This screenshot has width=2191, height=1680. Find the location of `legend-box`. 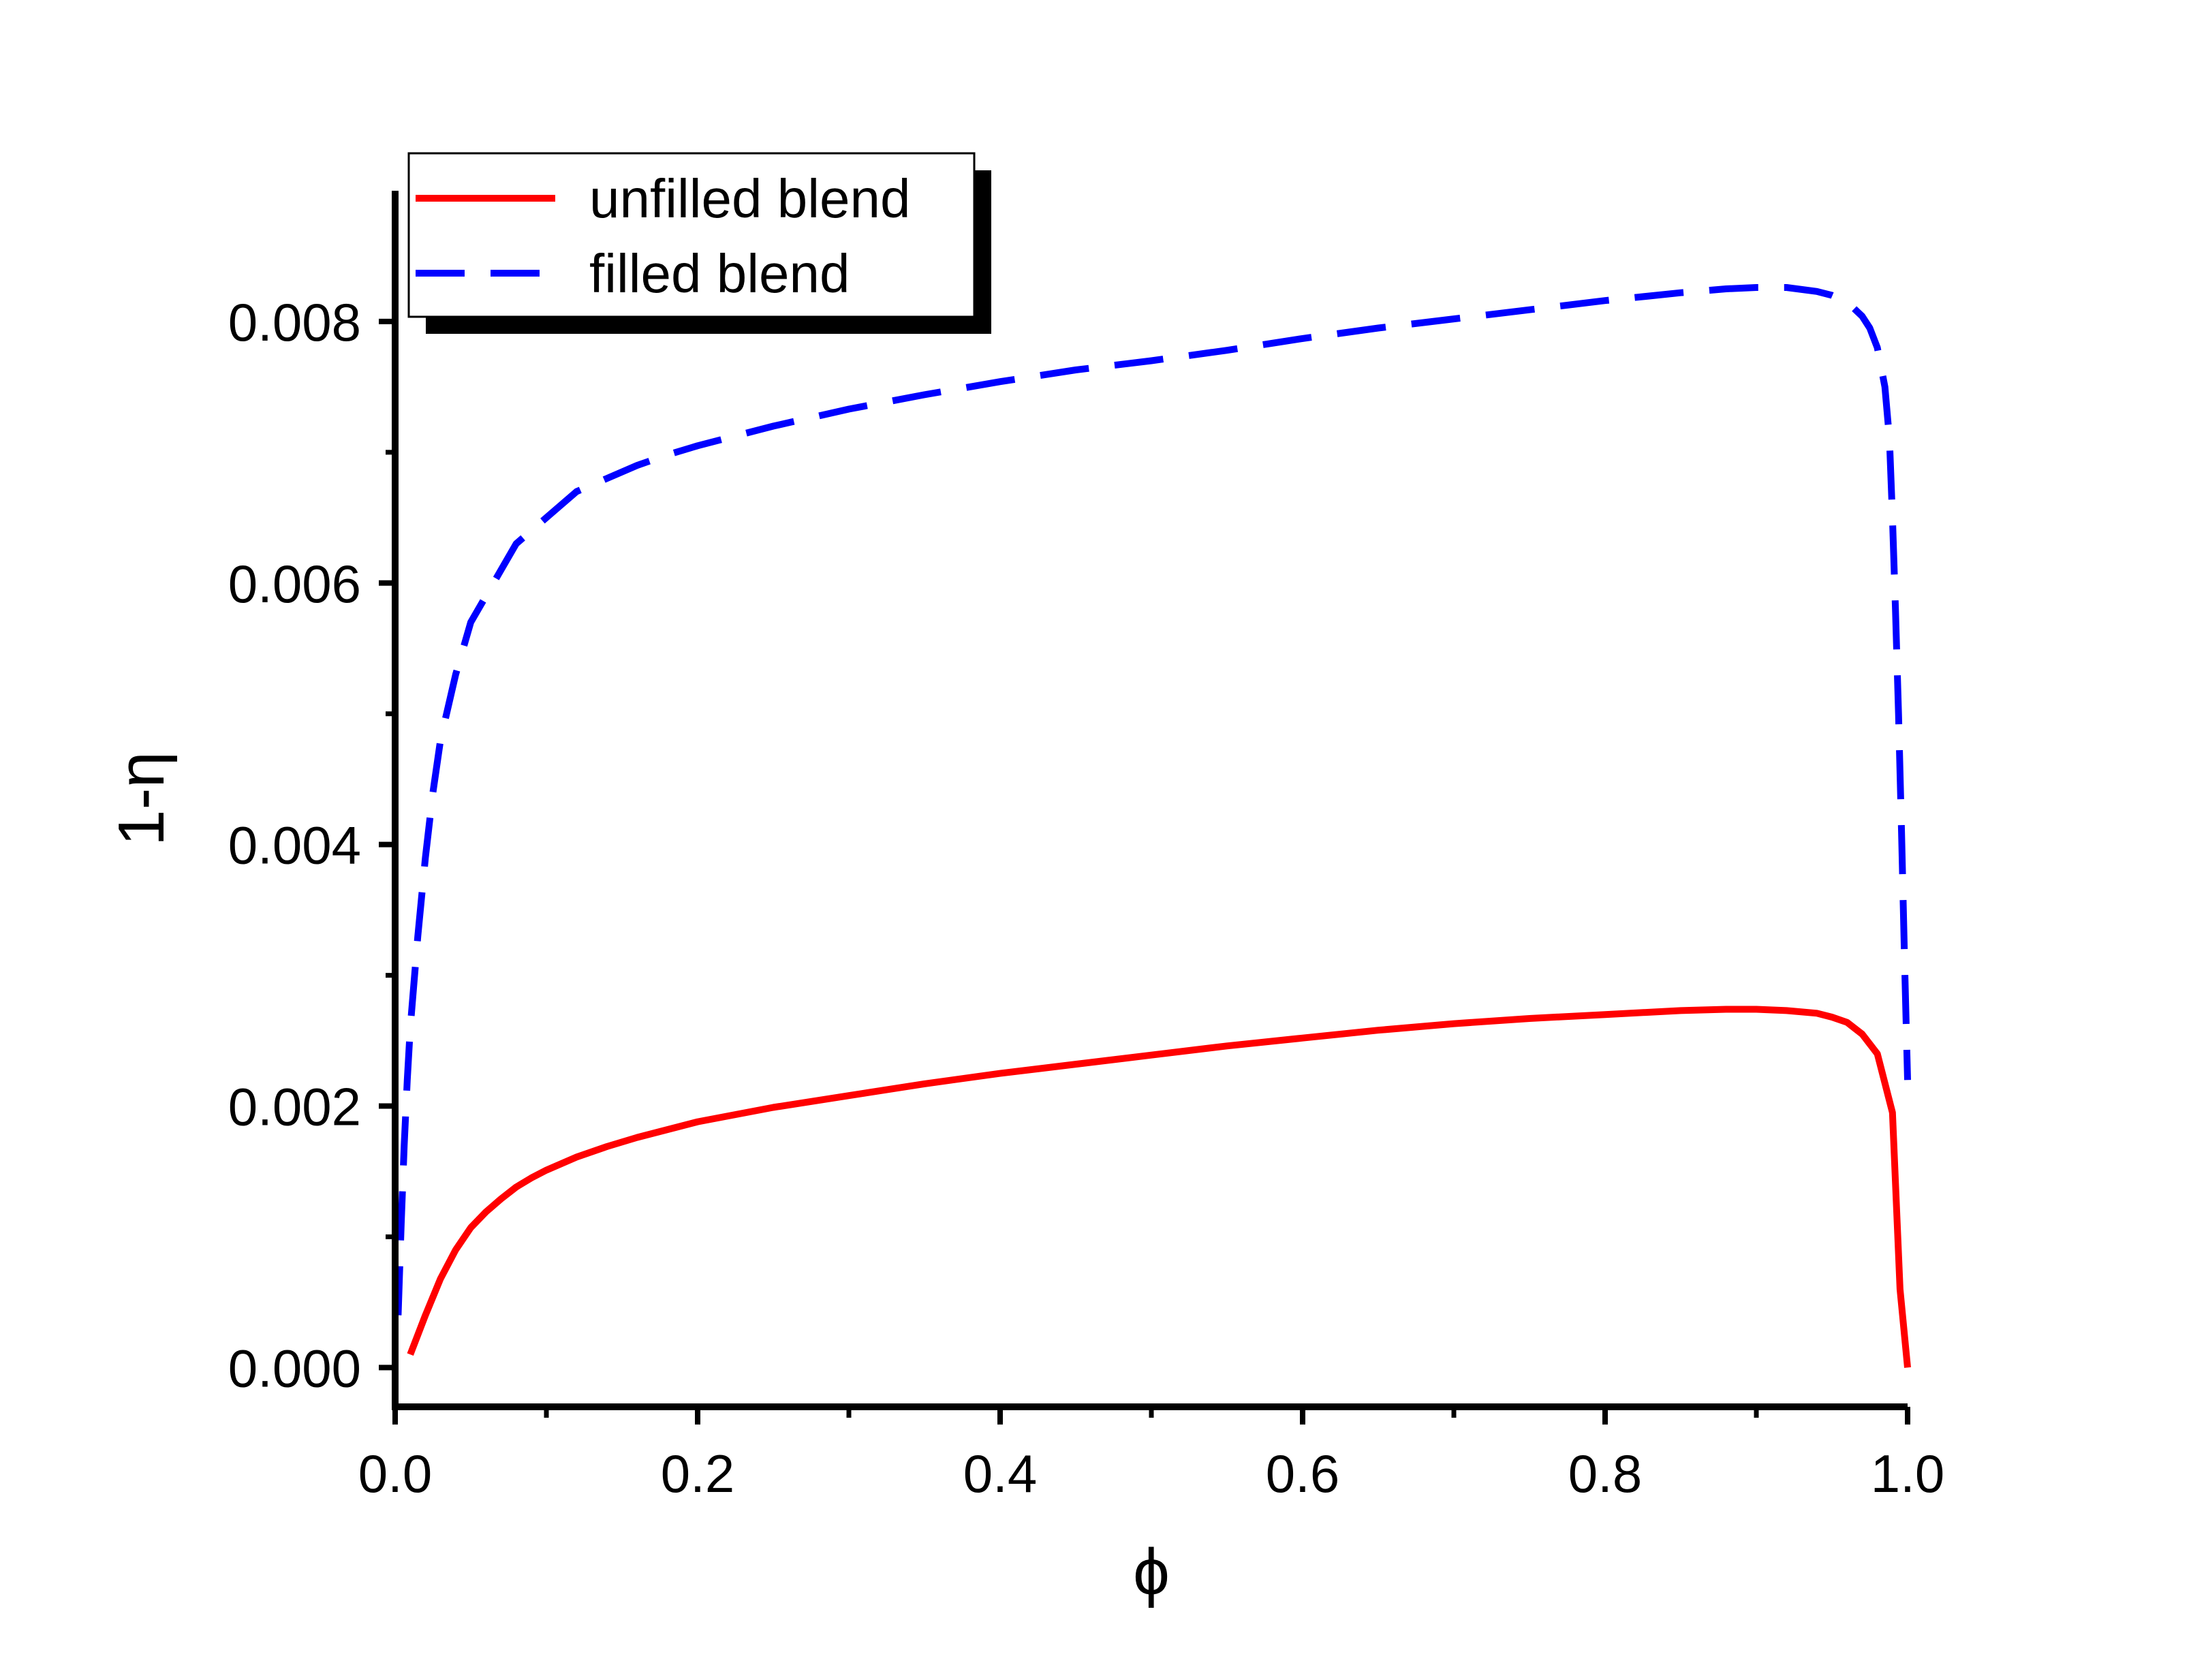

legend-box is located at coordinates (691, 235).